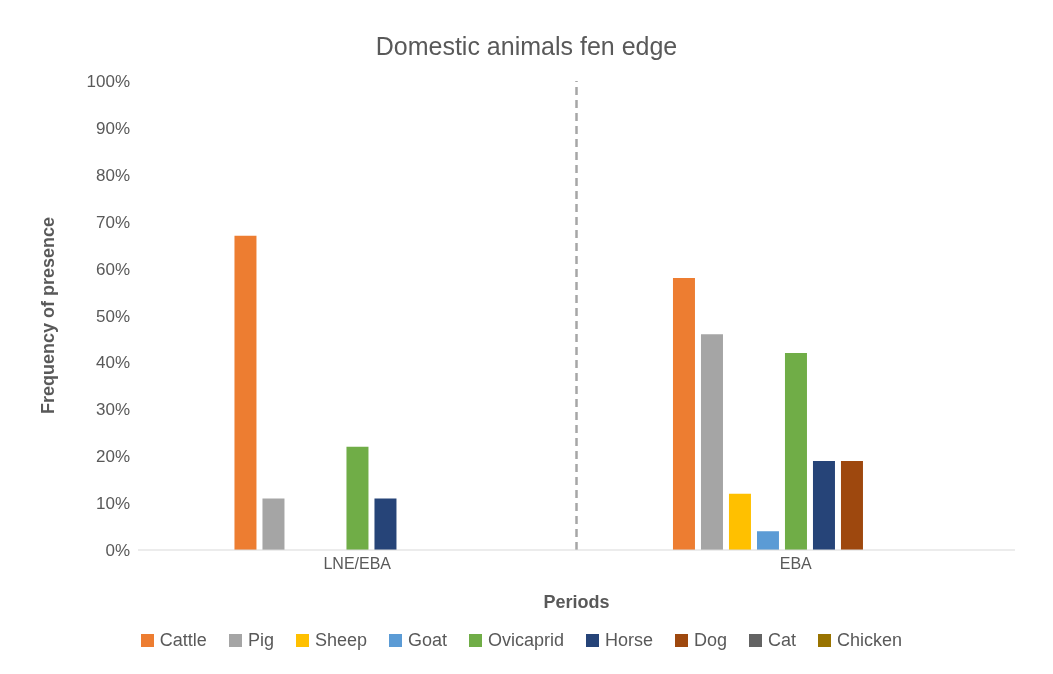  Describe the element at coordinates (112, 128) in the screenshot. I see `y-tick-label: 90%` at that location.